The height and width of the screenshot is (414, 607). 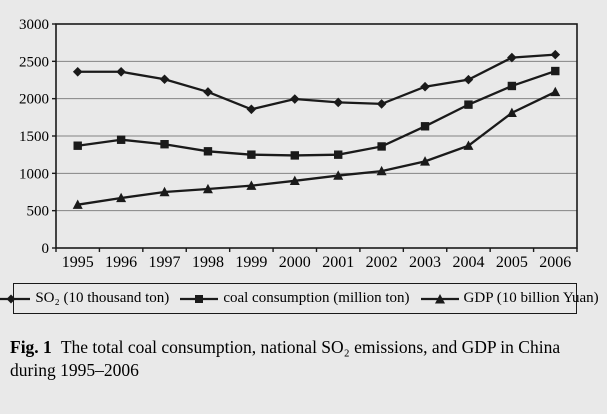 I want to click on y-axis-label: 0, so click(x=46, y=249).